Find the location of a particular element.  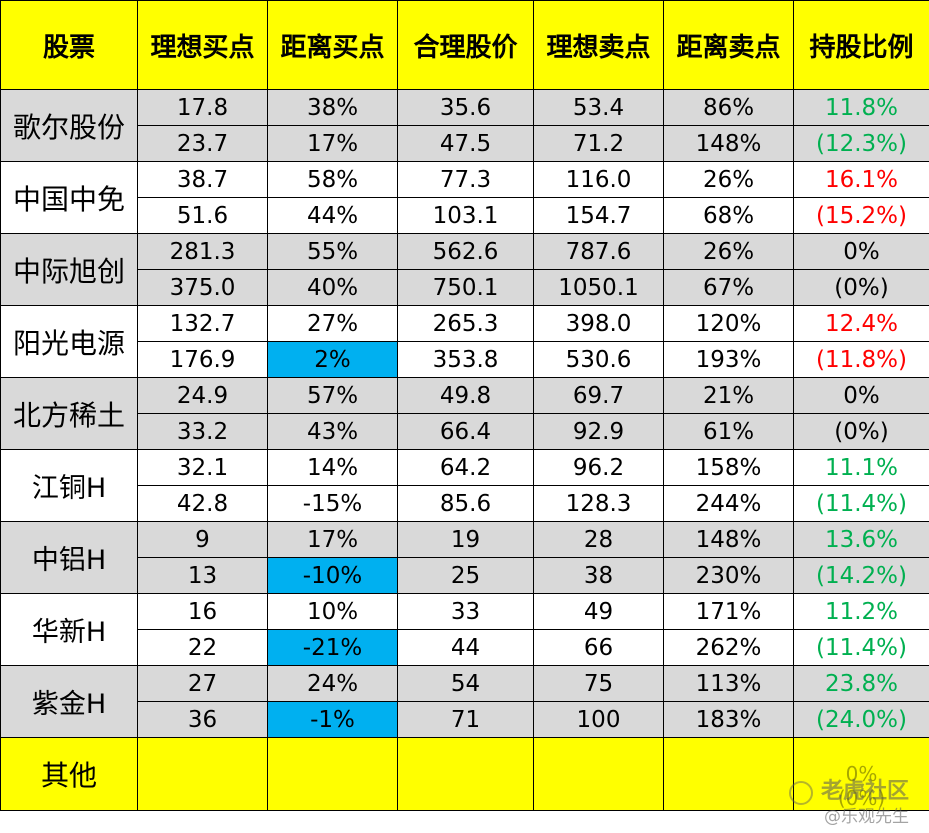

stock-name: 北方稀土 is located at coordinates (69, 413).